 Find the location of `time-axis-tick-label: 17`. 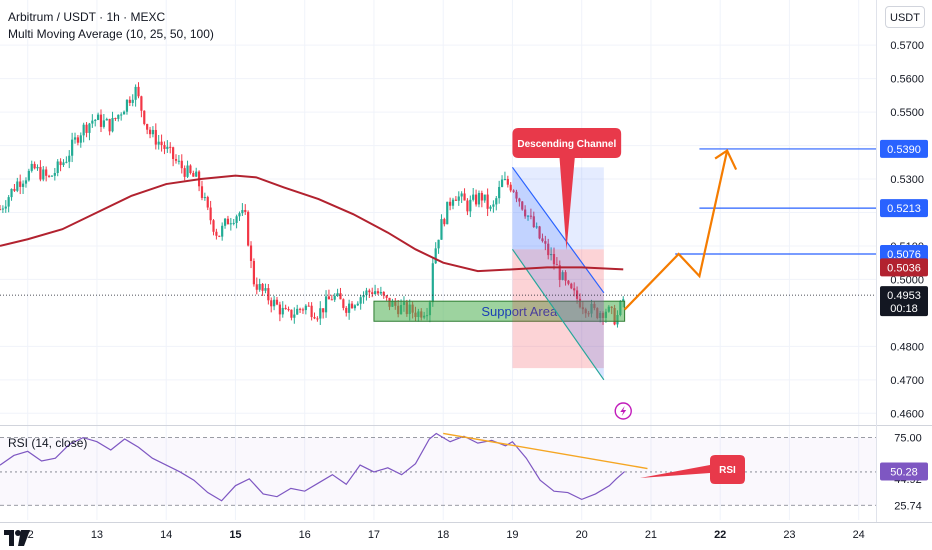

time-axis-tick-label: 17 is located at coordinates (374, 535).